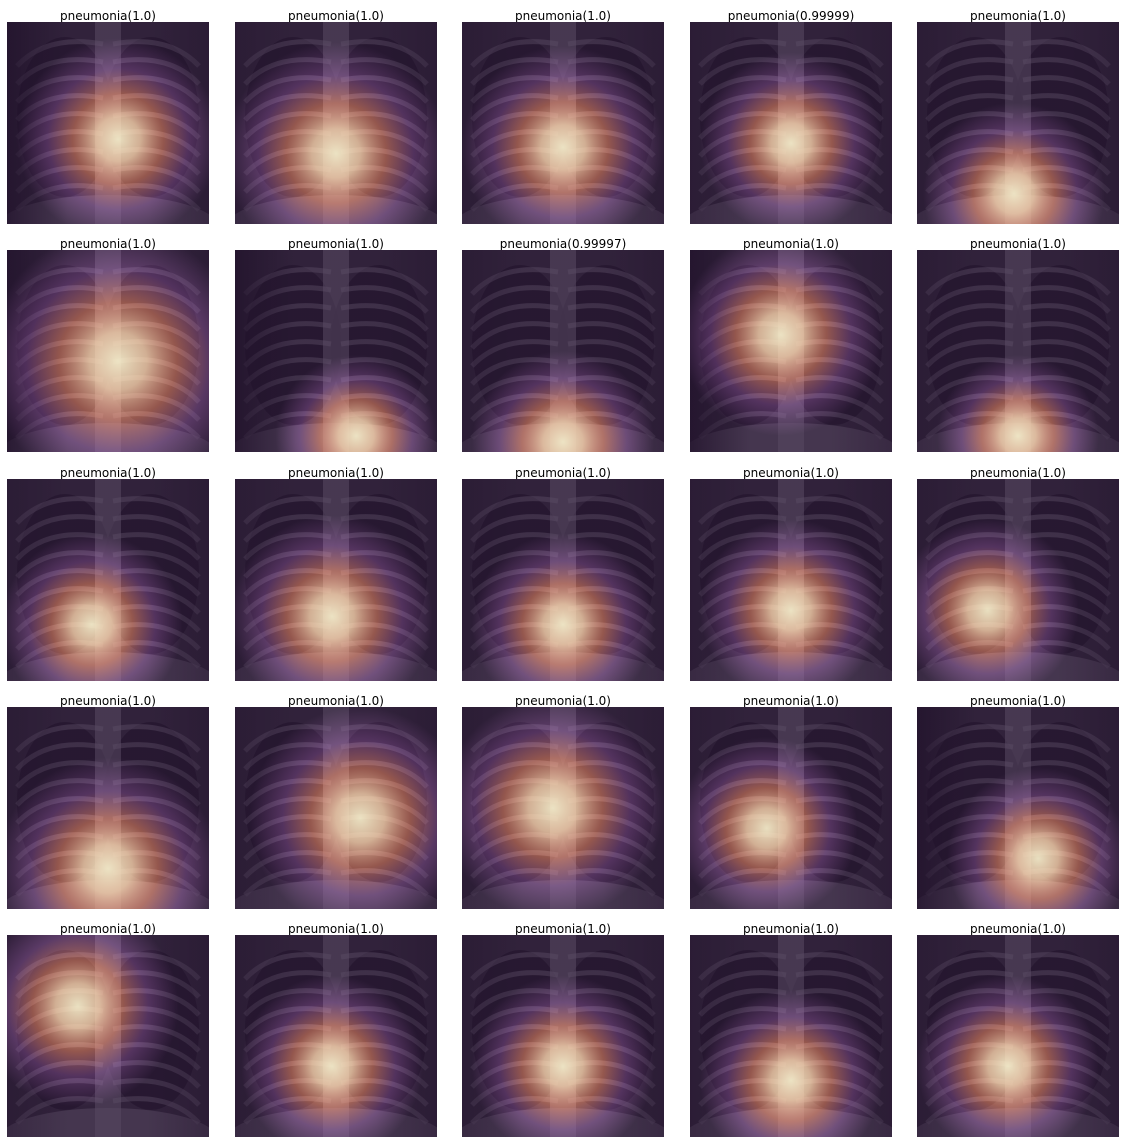 Image resolution: width=1125 pixels, height=1144 pixels. I want to click on heatmap-panel: pneumonia(0.99997), so click(563, 342).